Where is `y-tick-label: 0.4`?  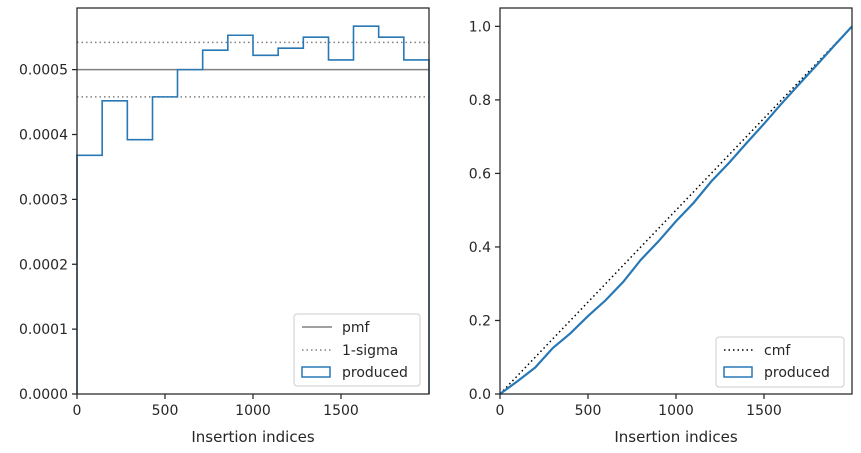
y-tick-label: 0.4 is located at coordinates (480, 248).